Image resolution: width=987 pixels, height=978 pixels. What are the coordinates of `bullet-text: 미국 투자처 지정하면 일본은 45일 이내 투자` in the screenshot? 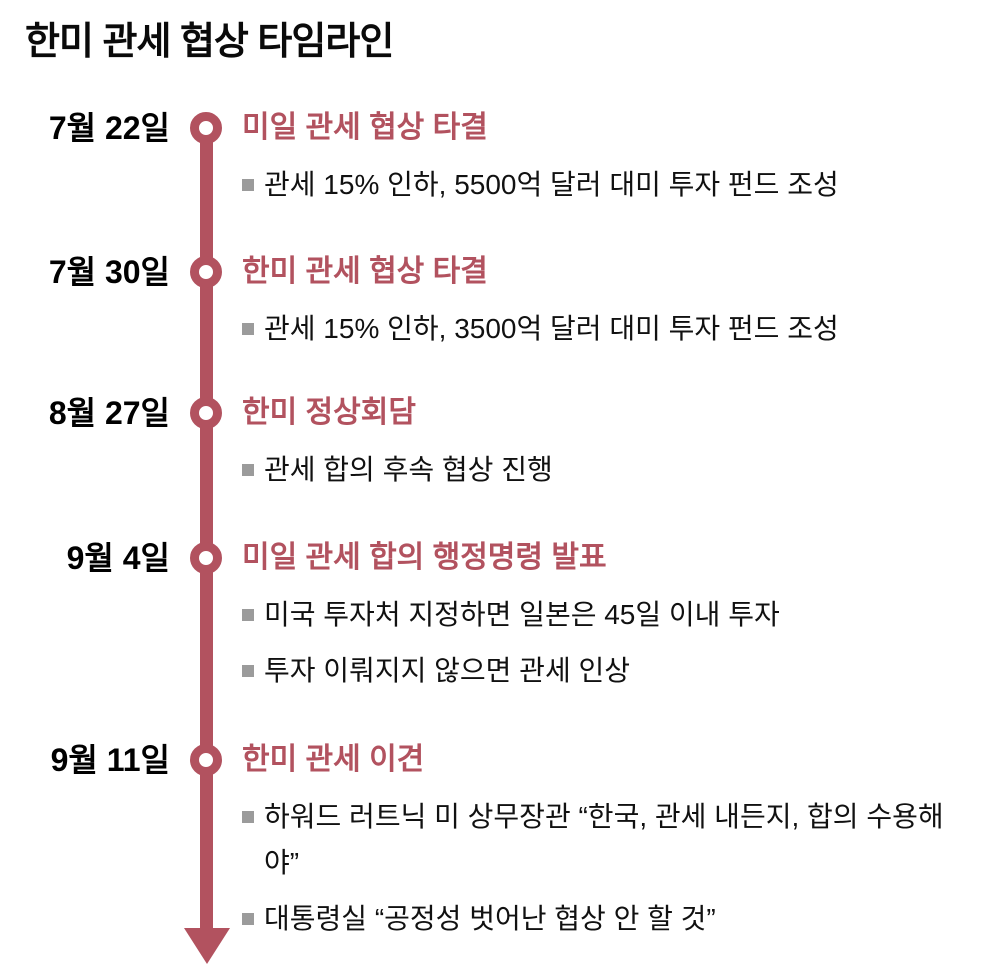 It's located at (522, 614).